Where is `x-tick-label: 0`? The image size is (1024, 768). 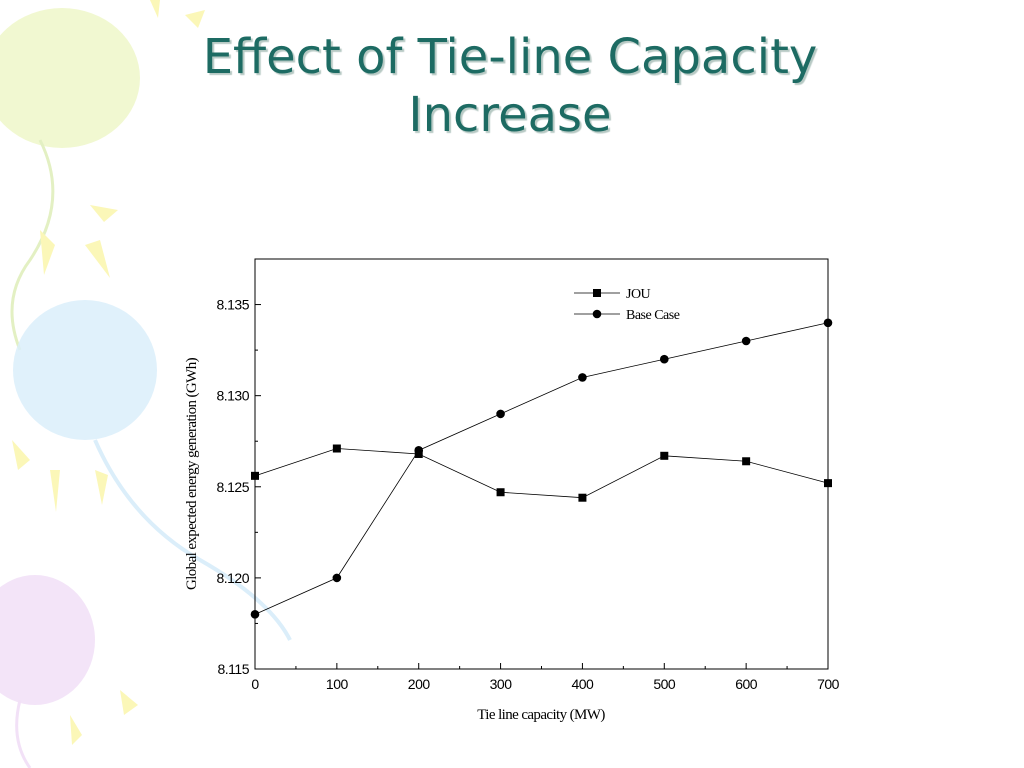
x-tick-label: 0 is located at coordinates (255, 684).